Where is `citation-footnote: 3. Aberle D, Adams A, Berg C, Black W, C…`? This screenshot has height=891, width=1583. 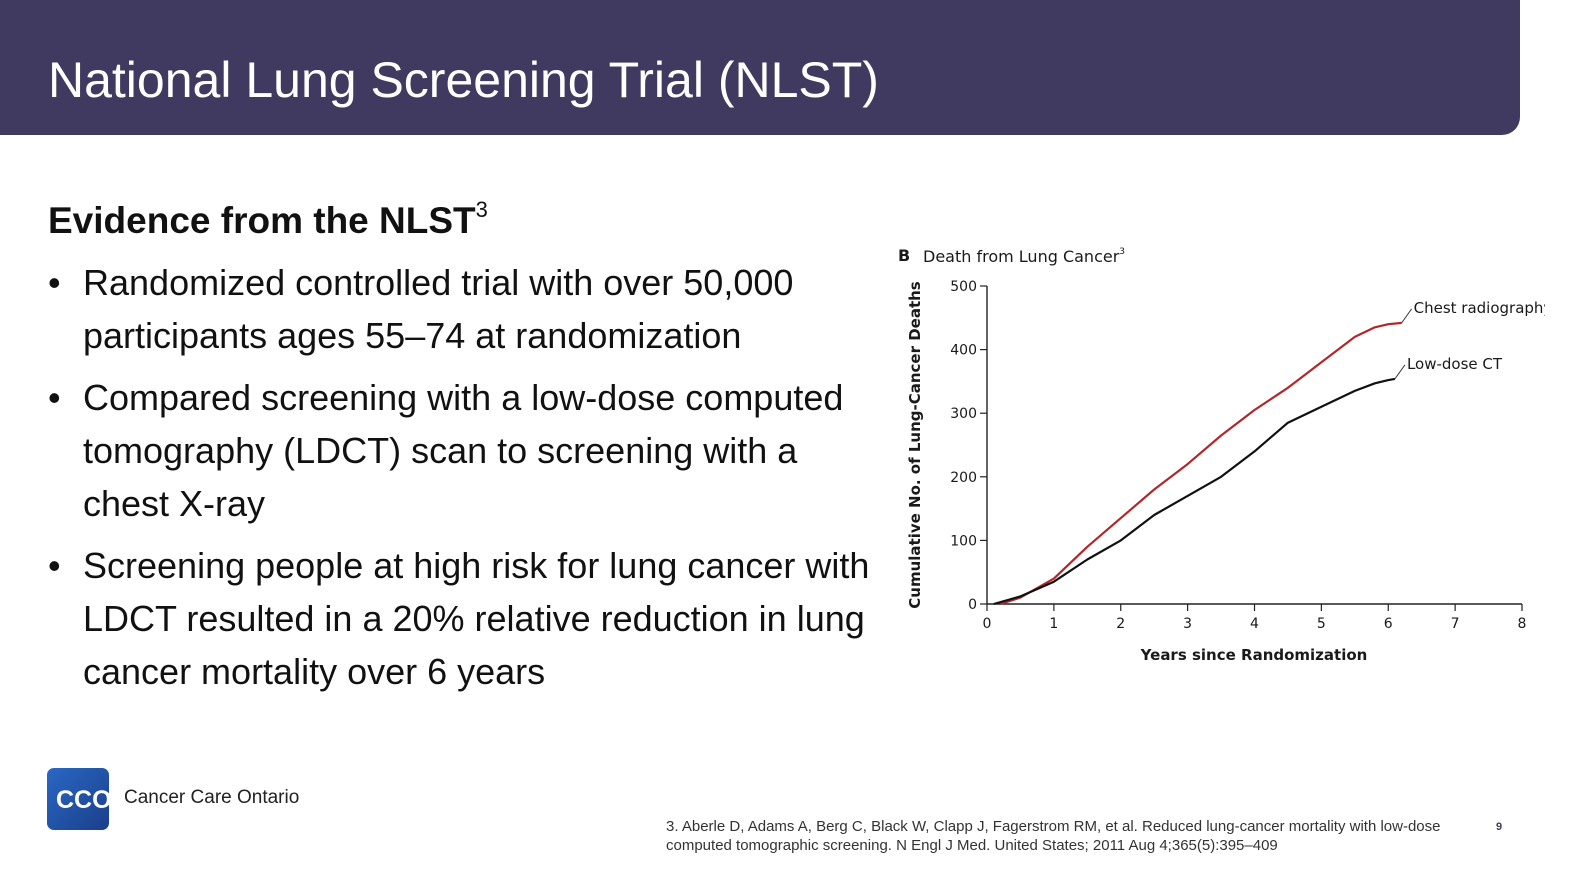 citation-footnote: 3. Aberle D, Adams A, Berg C, Black W, C… is located at coordinates (1053, 836).